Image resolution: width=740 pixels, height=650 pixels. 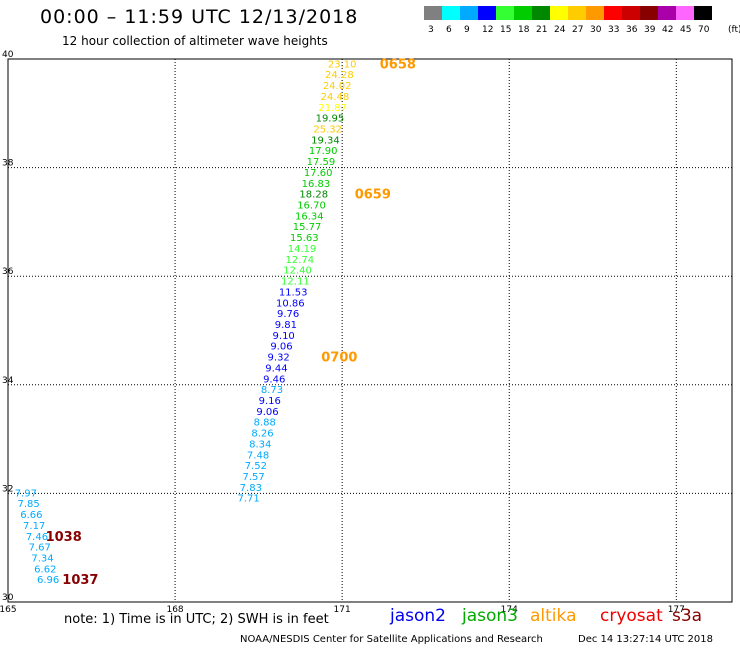 What do you see at coordinates (734, 30) in the screenshot?
I see `color-legend-unit: (ft)` at bounding box center [734, 30].